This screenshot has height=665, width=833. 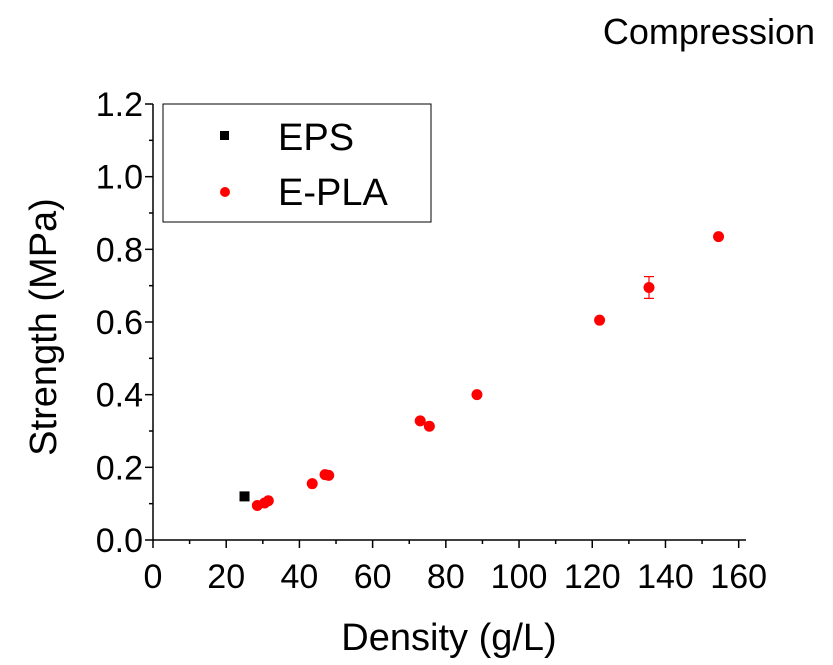 I want to click on legend-marker-eps, so click(x=224, y=135).